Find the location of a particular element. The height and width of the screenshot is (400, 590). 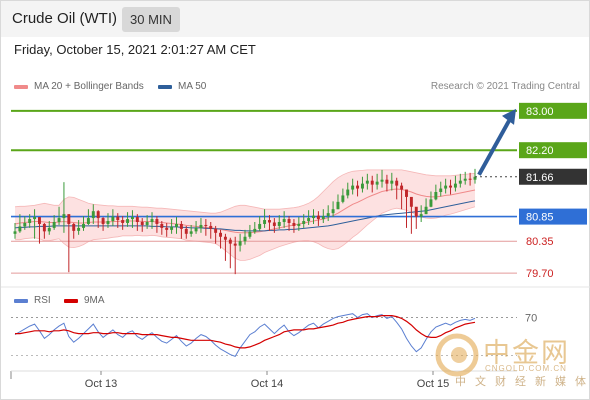

ma50-label: MA 50 is located at coordinates (192, 86).